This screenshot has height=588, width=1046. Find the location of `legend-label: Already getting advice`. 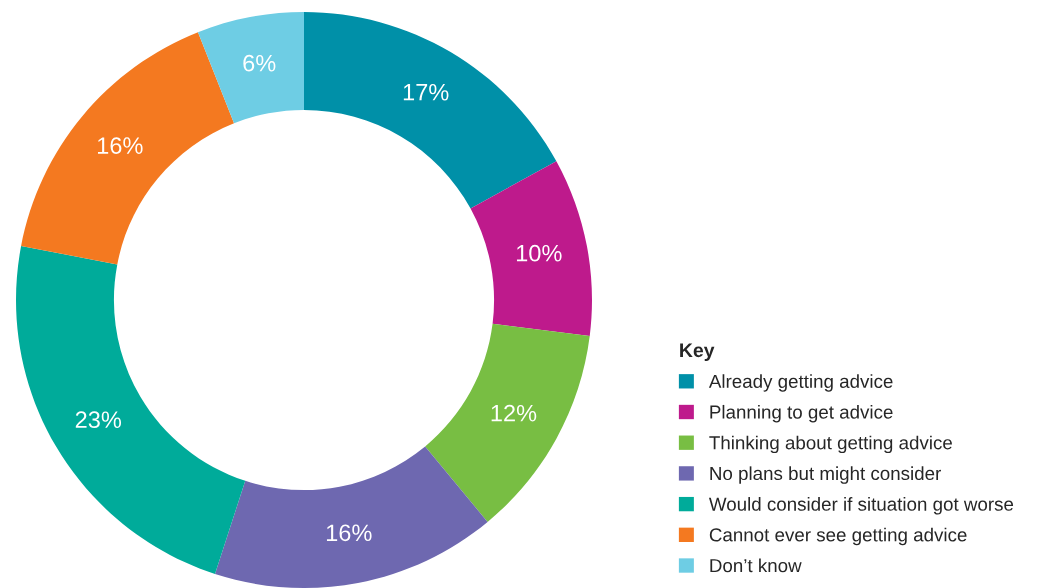

legend-label: Already getting advice is located at coordinates (800, 383).